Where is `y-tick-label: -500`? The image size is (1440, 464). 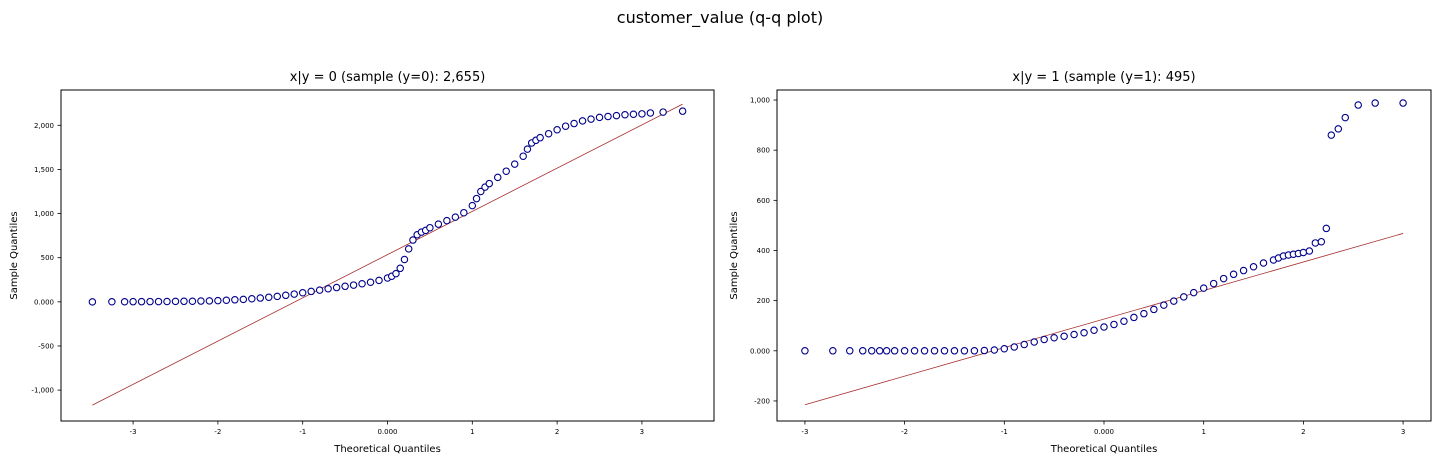 y-tick-label: -500 is located at coordinates (46, 346).